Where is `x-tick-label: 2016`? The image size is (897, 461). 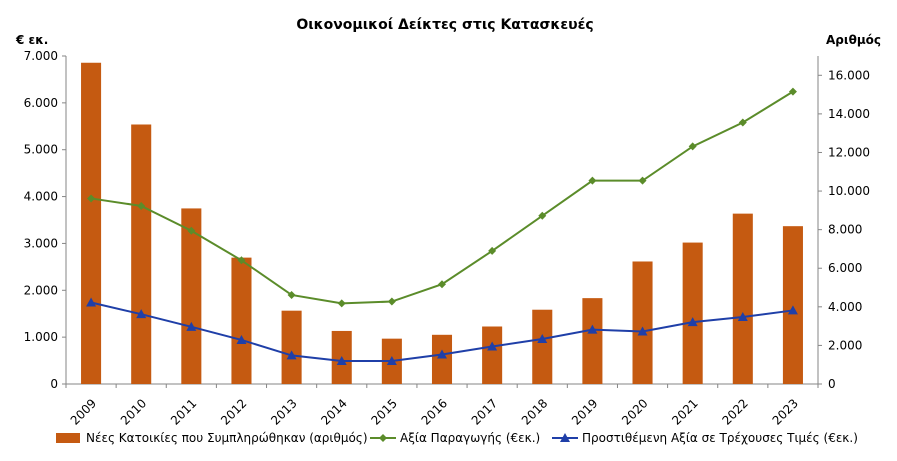 x-tick-label: 2016 is located at coordinates (434, 411).